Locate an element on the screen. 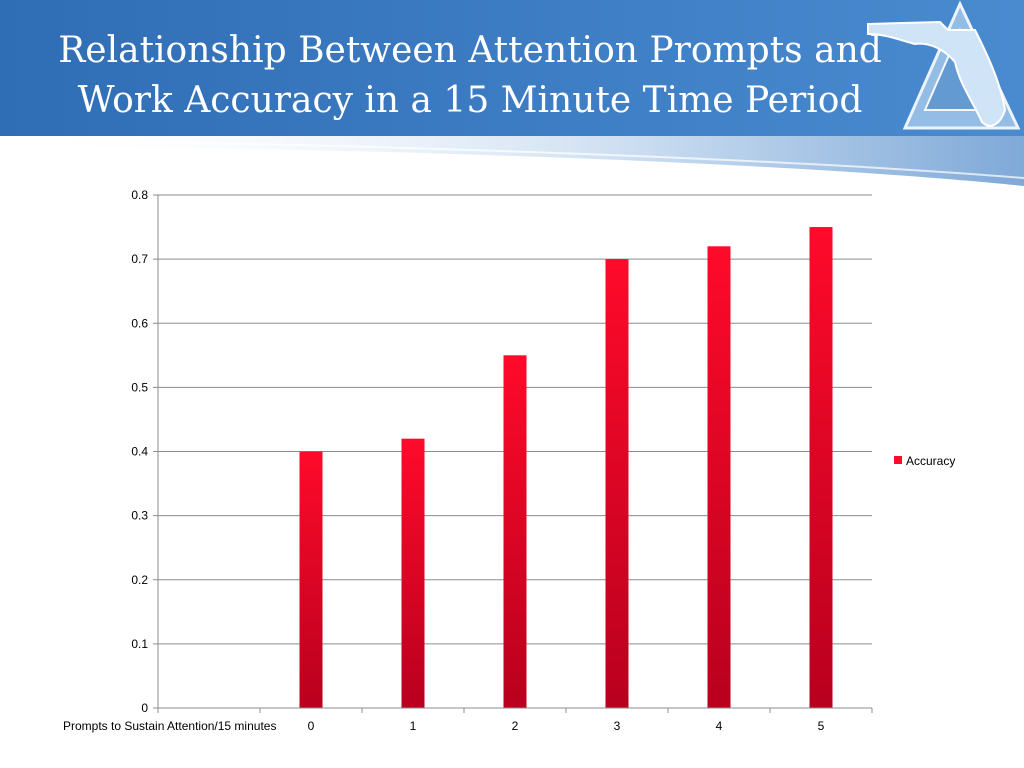 Image resolution: width=1024 pixels, height=768 pixels. y-tick-label: 0 is located at coordinates (144, 708).